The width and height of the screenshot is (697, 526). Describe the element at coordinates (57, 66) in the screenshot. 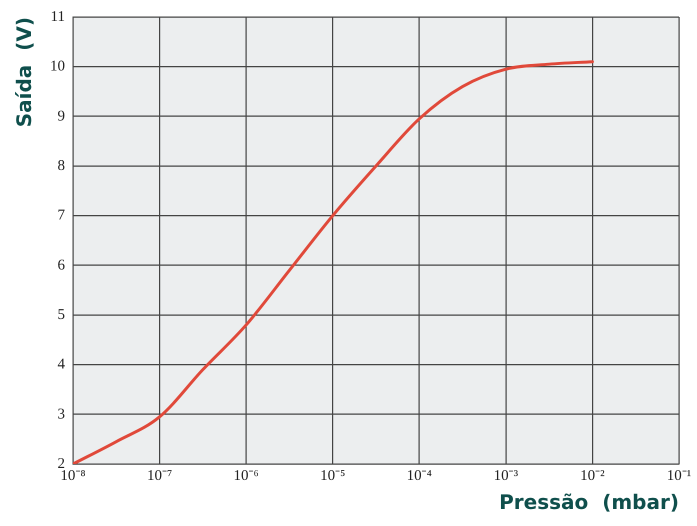

I see `y-tick-label: 10` at that location.